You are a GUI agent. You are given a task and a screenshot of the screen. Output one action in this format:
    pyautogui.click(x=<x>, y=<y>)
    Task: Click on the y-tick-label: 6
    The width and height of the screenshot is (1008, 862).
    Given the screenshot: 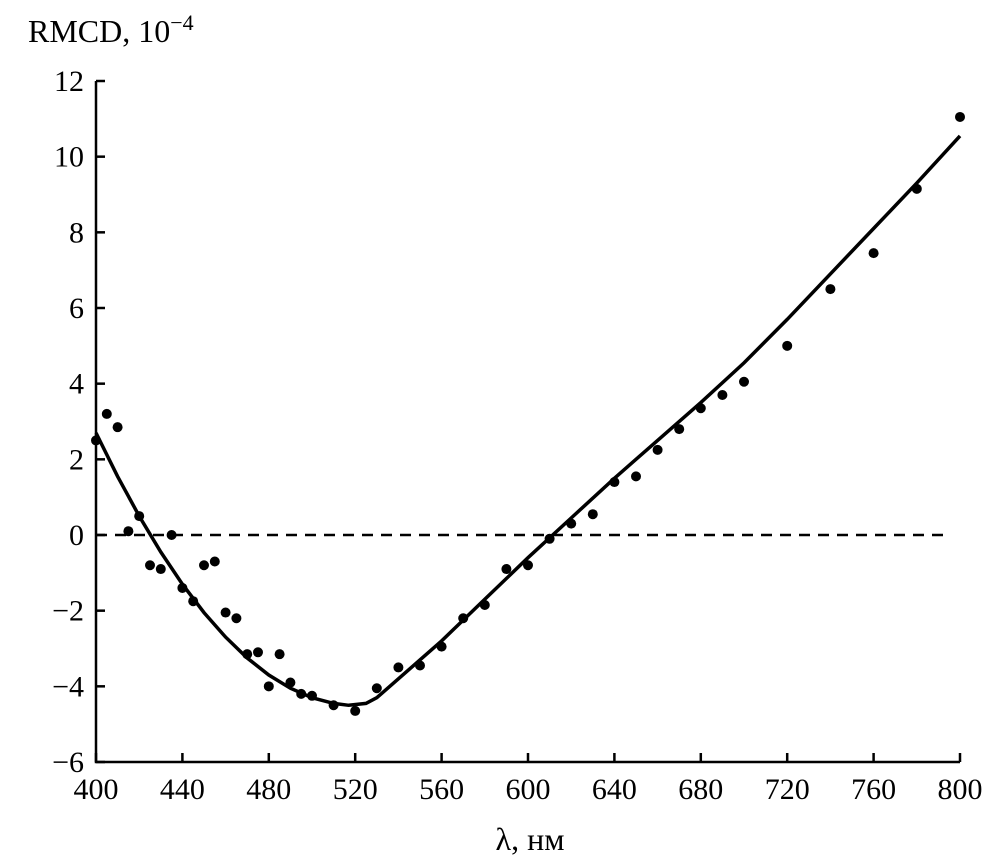 What is the action you would take?
    pyautogui.click(x=76, y=308)
    